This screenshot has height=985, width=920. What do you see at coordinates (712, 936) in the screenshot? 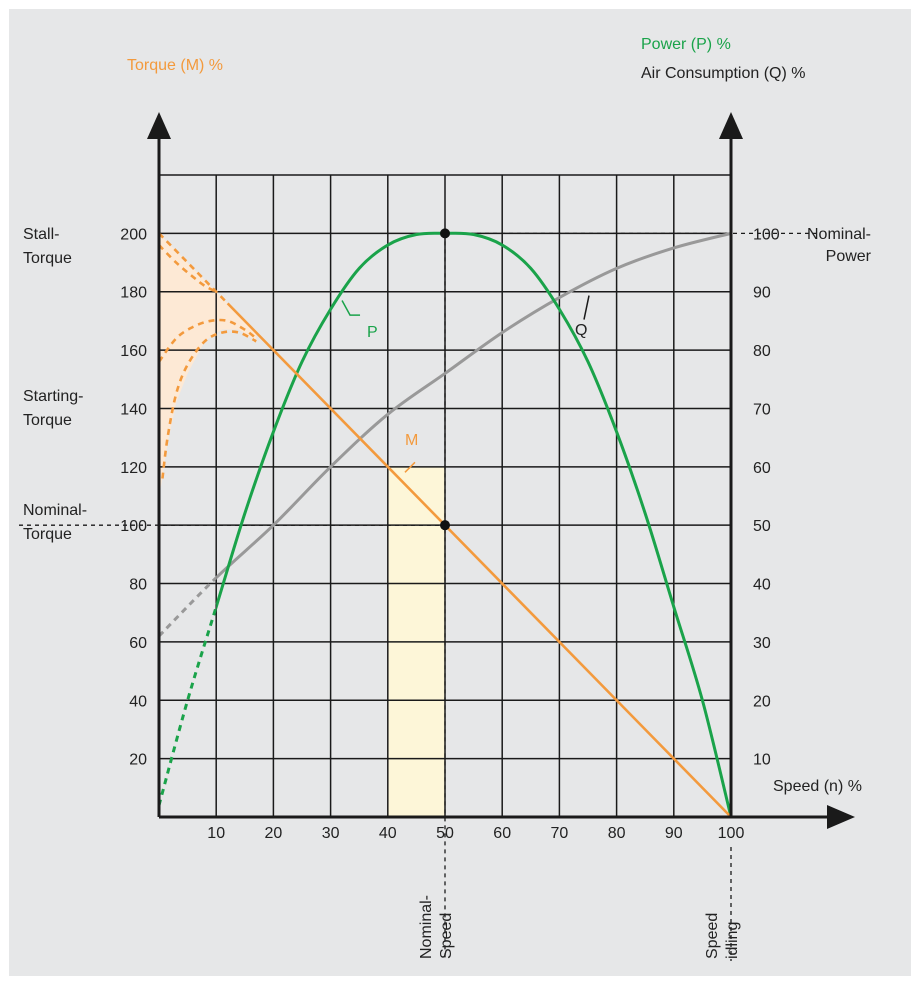
I see `speed-idling-label-line-0: Speed` at bounding box center [712, 936].